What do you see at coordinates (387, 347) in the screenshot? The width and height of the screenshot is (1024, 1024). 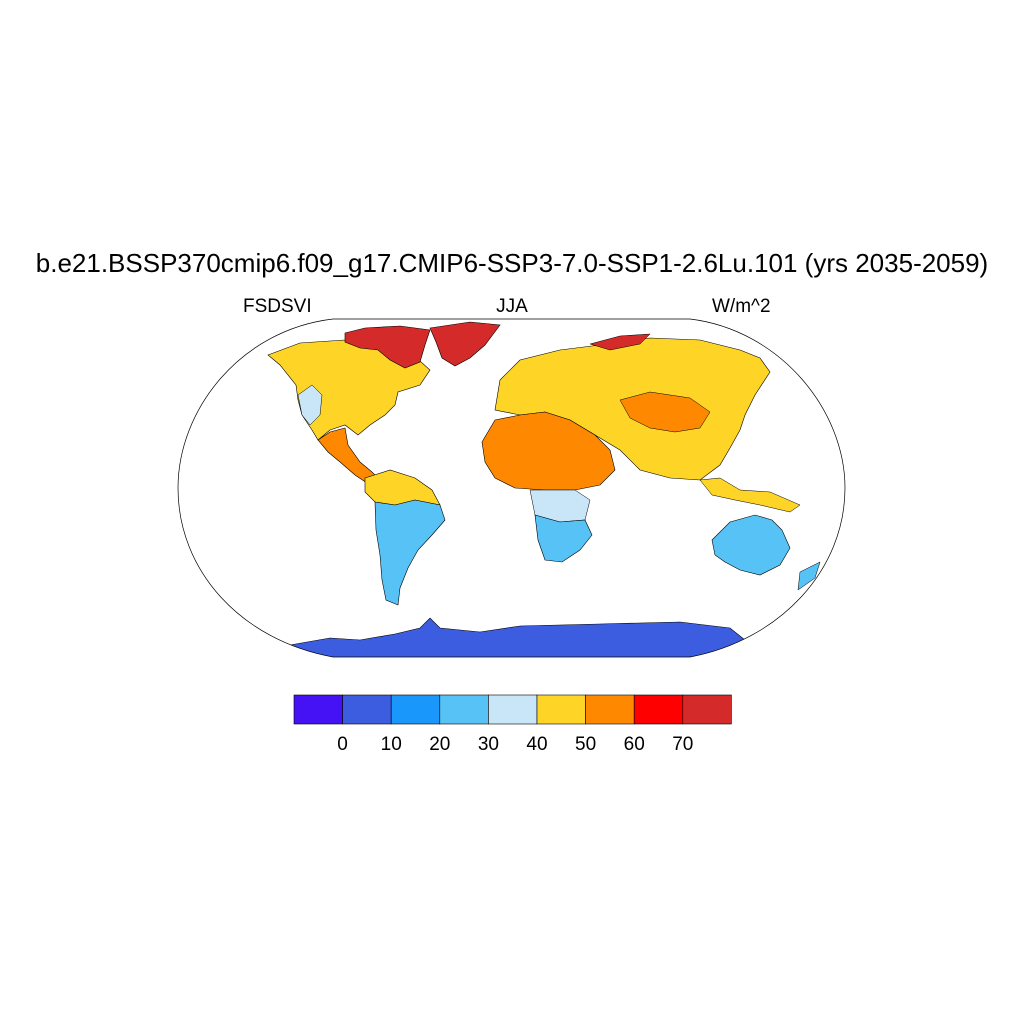 I see `map-region-arctic-canada` at bounding box center [387, 347].